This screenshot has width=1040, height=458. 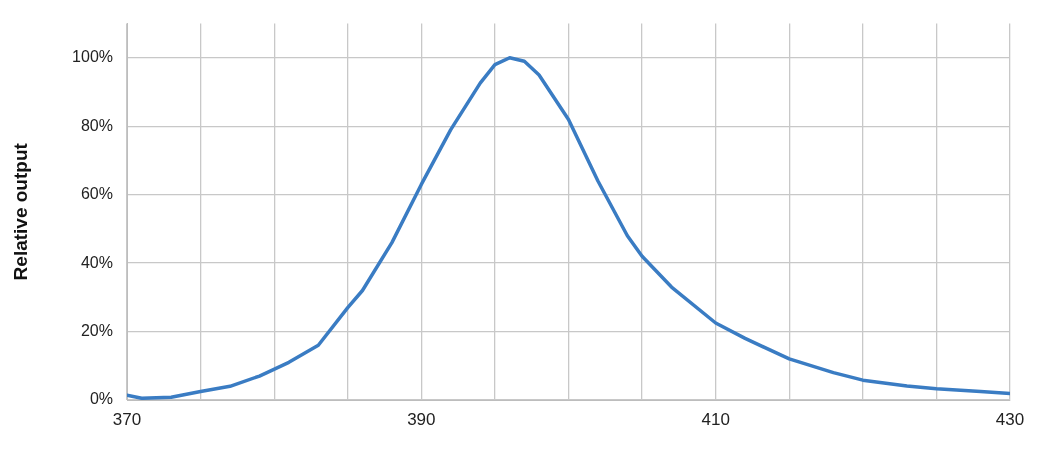 I want to click on y-axis-title: Relative output, so click(x=20, y=211).